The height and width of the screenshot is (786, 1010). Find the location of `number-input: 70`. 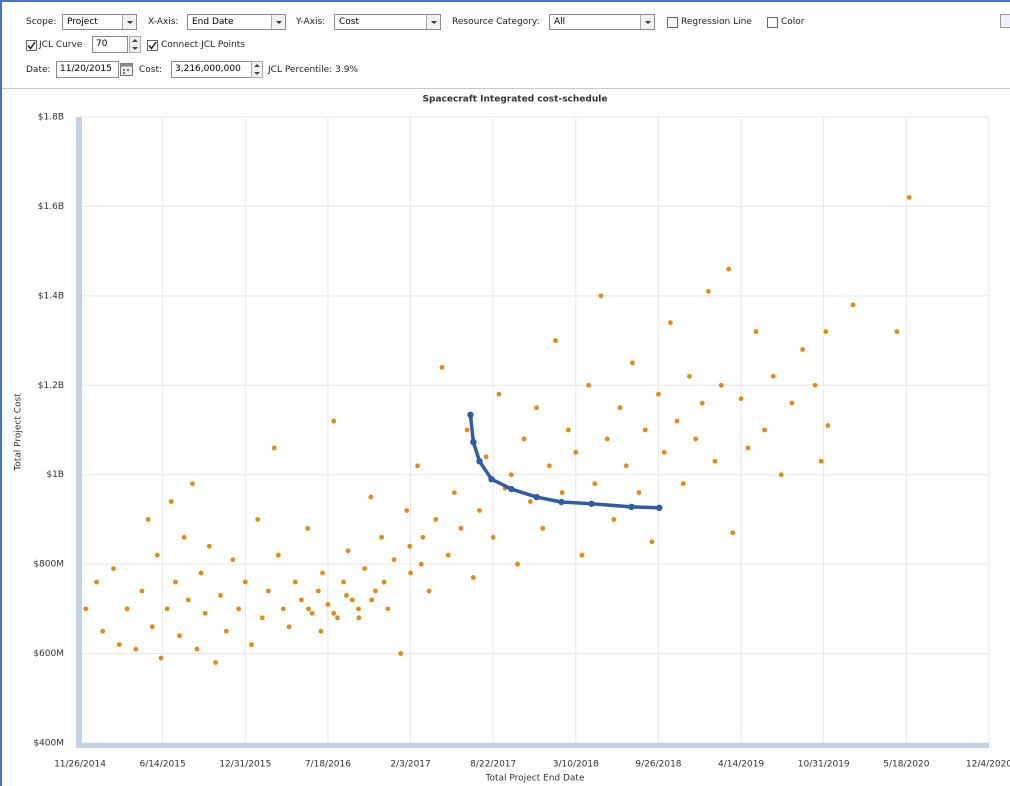

number-input: 70 is located at coordinates (110, 44).